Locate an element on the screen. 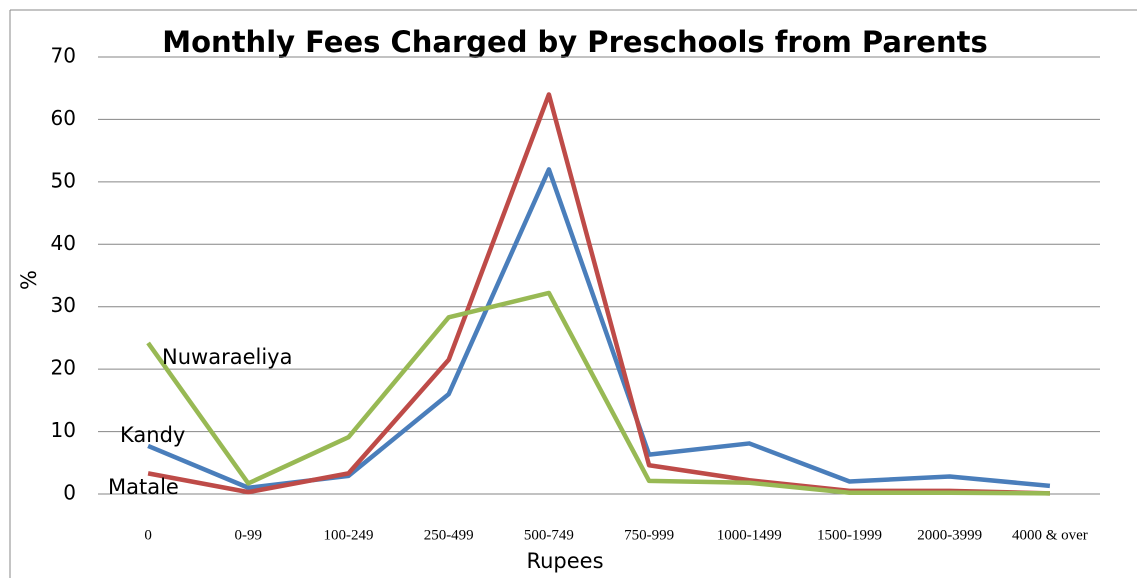 This screenshot has width=1137, height=578. series-label: Matale is located at coordinates (143, 487).